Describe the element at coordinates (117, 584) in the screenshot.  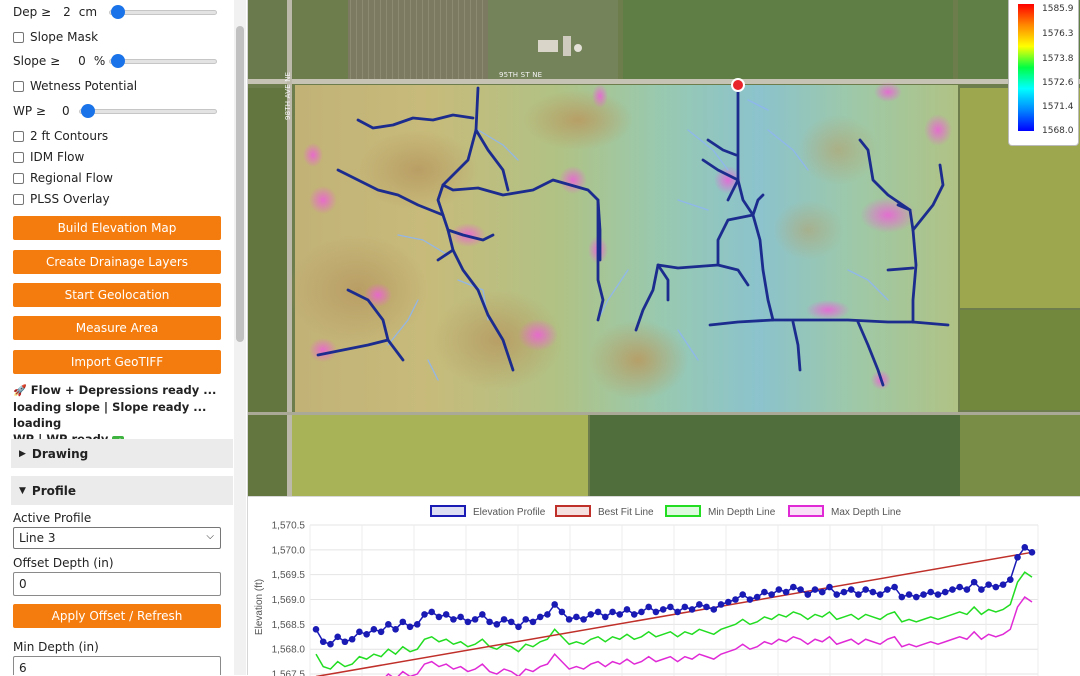
I see `offset-depth-input: 0` at that location.